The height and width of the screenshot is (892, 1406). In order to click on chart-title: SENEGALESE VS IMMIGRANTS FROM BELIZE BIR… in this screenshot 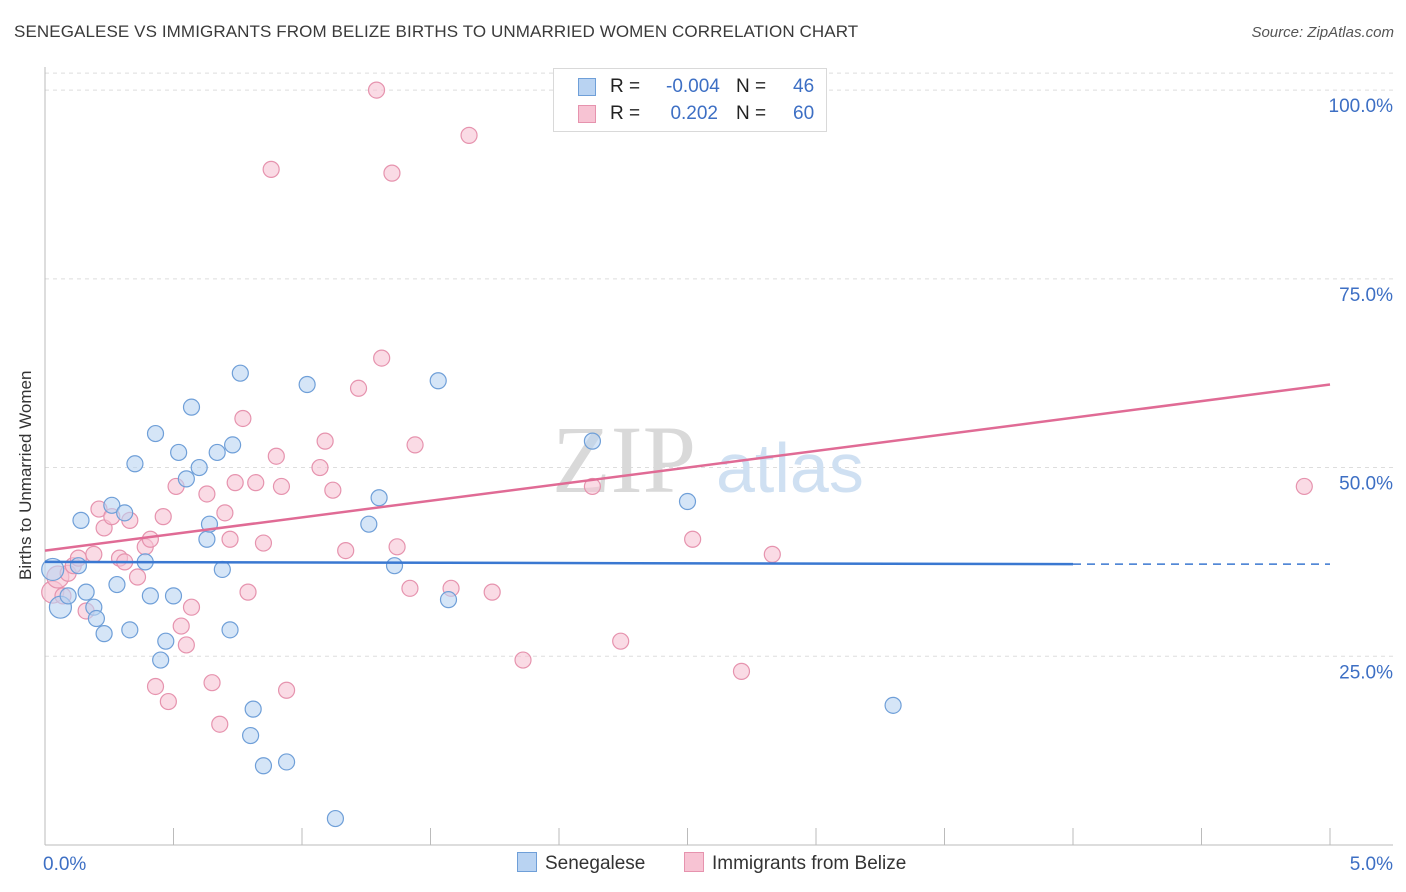, I will do `click(436, 31)`.